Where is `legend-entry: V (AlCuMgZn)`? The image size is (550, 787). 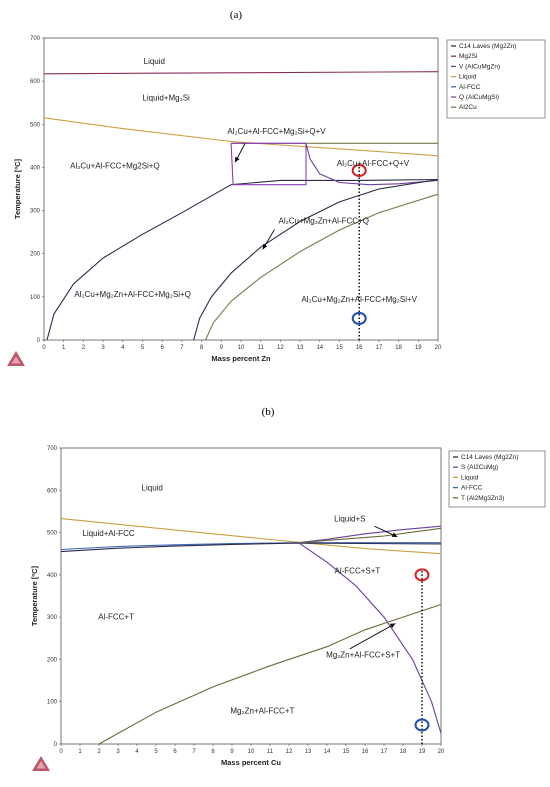 legend-entry: V (AlCuMgZn) is located at coordinates (479, 66).